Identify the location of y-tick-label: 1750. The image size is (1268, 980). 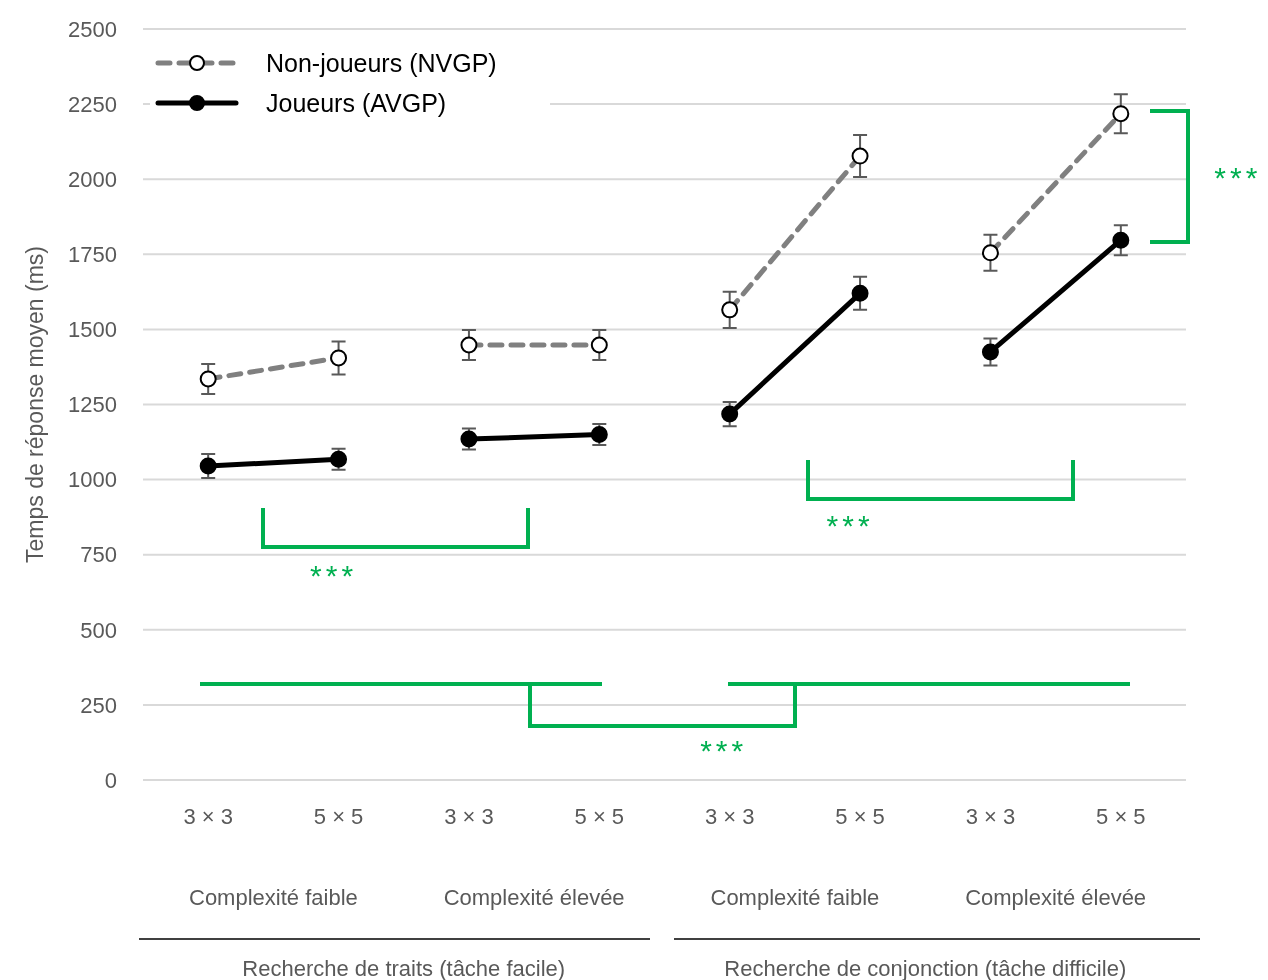
(92, 254).